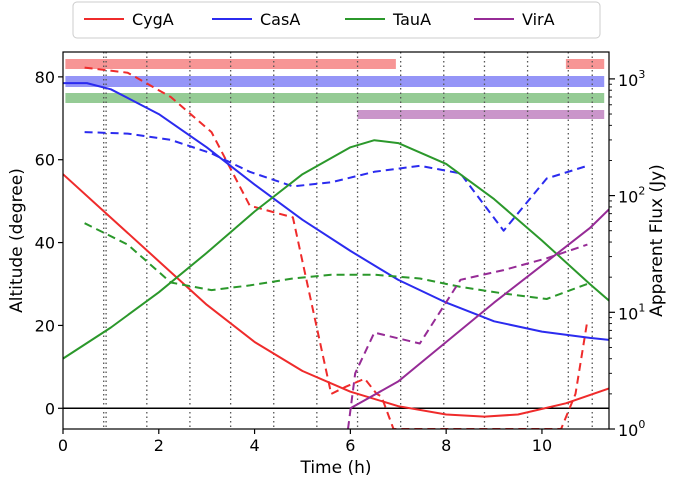 Image resolution: width=673 pixels, height=483 pixels. Describe the element at coordinates (45, 325) in the screenshot. I see `y-tick-label-1: 20` at that location.